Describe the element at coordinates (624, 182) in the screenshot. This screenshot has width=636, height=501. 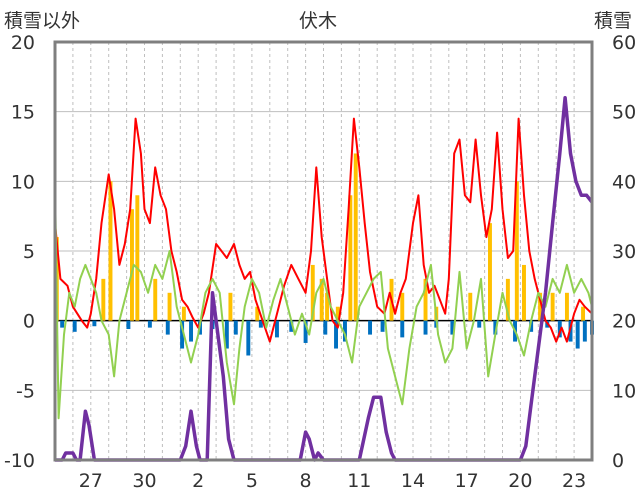
I see `right-tick-label: 40` at that location.